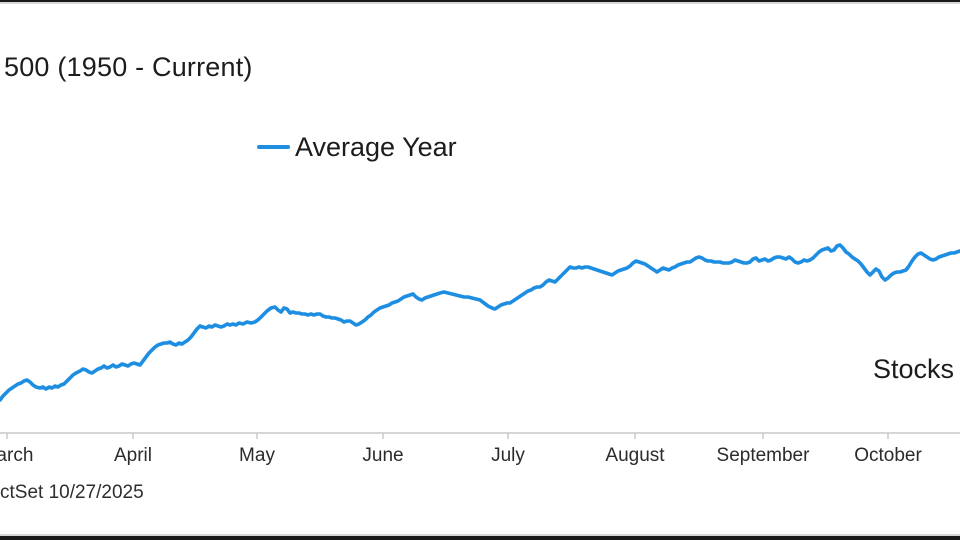  What do you see at coordinates (376, 147) in the screenshot?
I see `legend-label: Average Year` at bounding box center [376, 147].